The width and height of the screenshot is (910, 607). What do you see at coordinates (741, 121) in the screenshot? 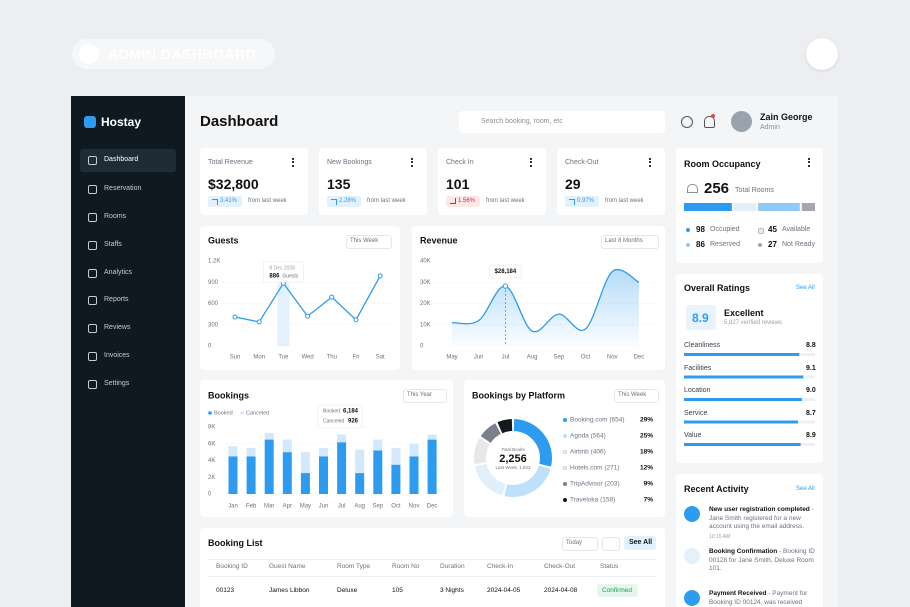
I see `avatar` at bounding box center [741, 121].